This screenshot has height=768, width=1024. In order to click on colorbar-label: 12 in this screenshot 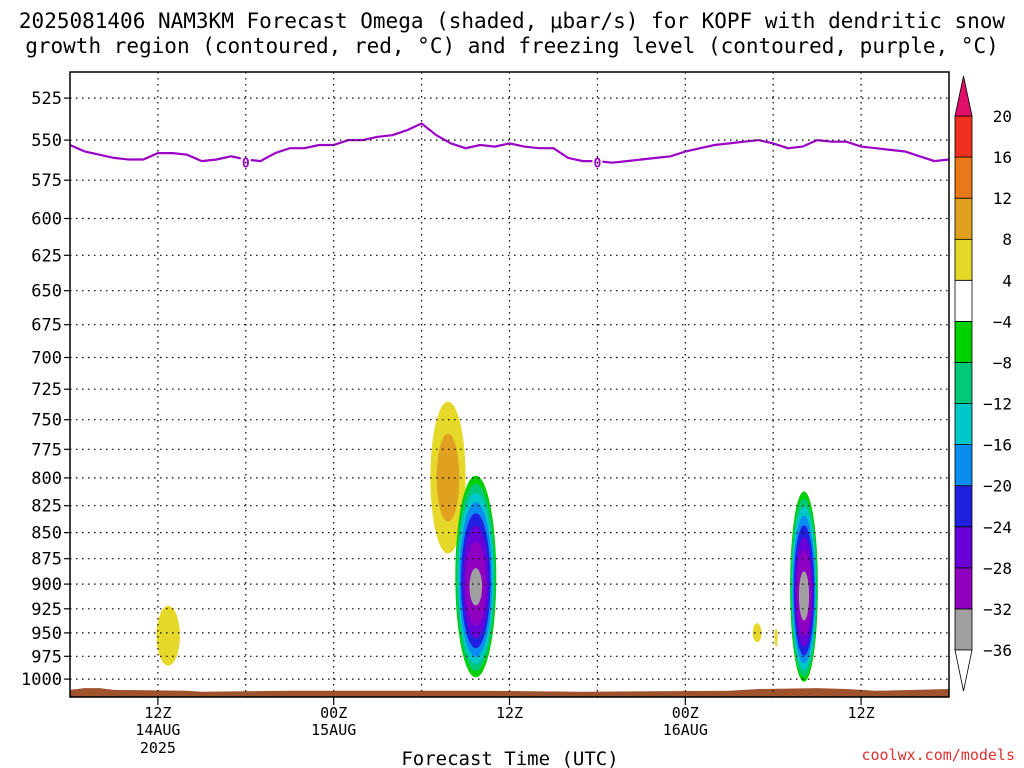, I will do `click(1002, 198)`.